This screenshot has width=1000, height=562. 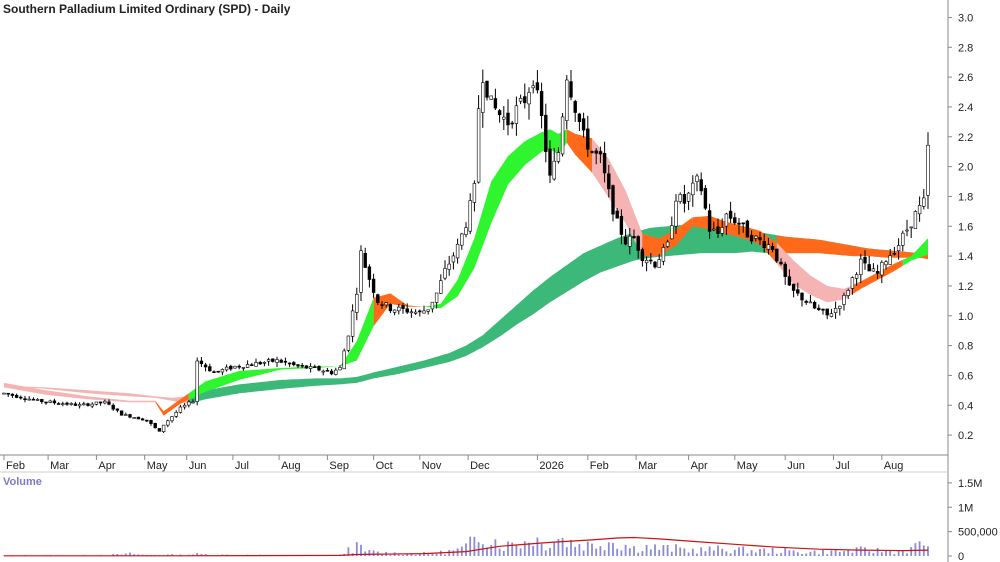 What do you see at coordinates (978, 533) in the screenshot?
I see `volume-tick-label: 500,000` at bounding box center [978, 533].